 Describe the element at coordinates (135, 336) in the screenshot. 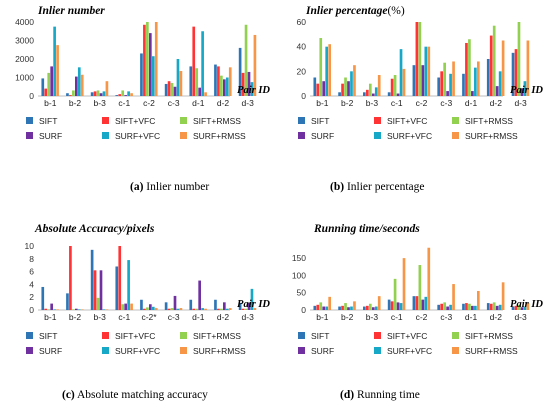

I see `legend-label: SIFT+VFC` at that location.